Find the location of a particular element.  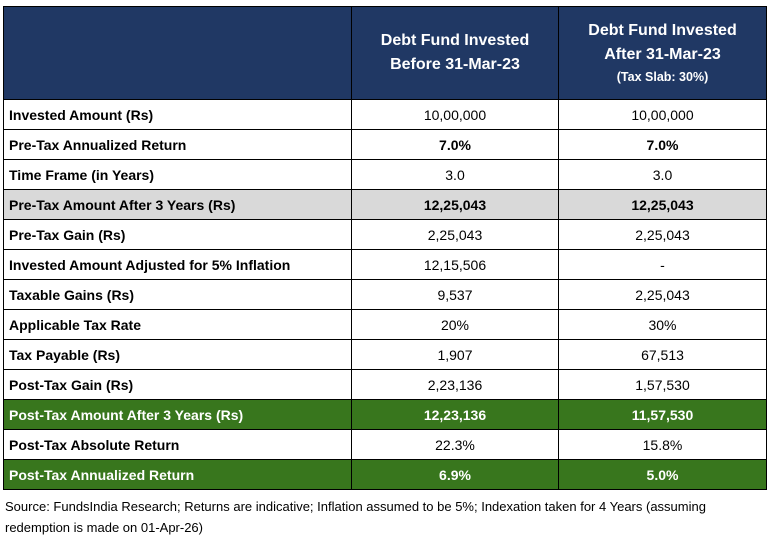

table-row: Post-Tax Annualized Return 6.9% 5.0% is located at coordinates (385, 474).